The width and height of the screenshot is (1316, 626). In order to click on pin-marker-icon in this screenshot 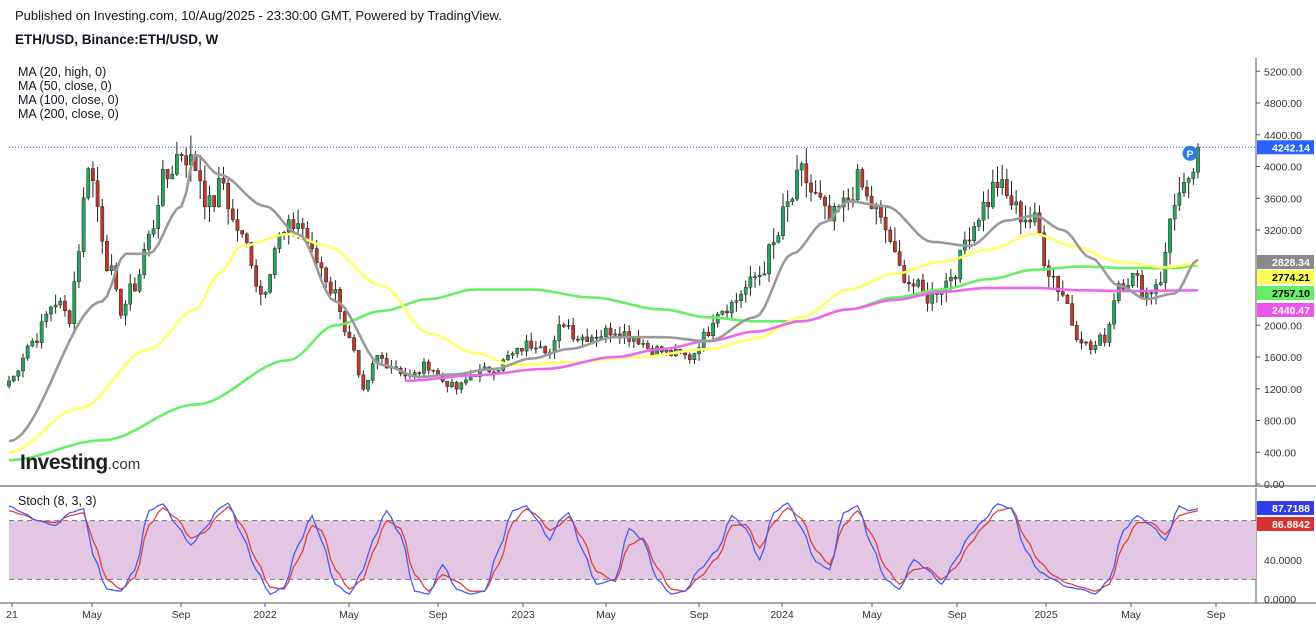, I will do `click(1190, 153)`.